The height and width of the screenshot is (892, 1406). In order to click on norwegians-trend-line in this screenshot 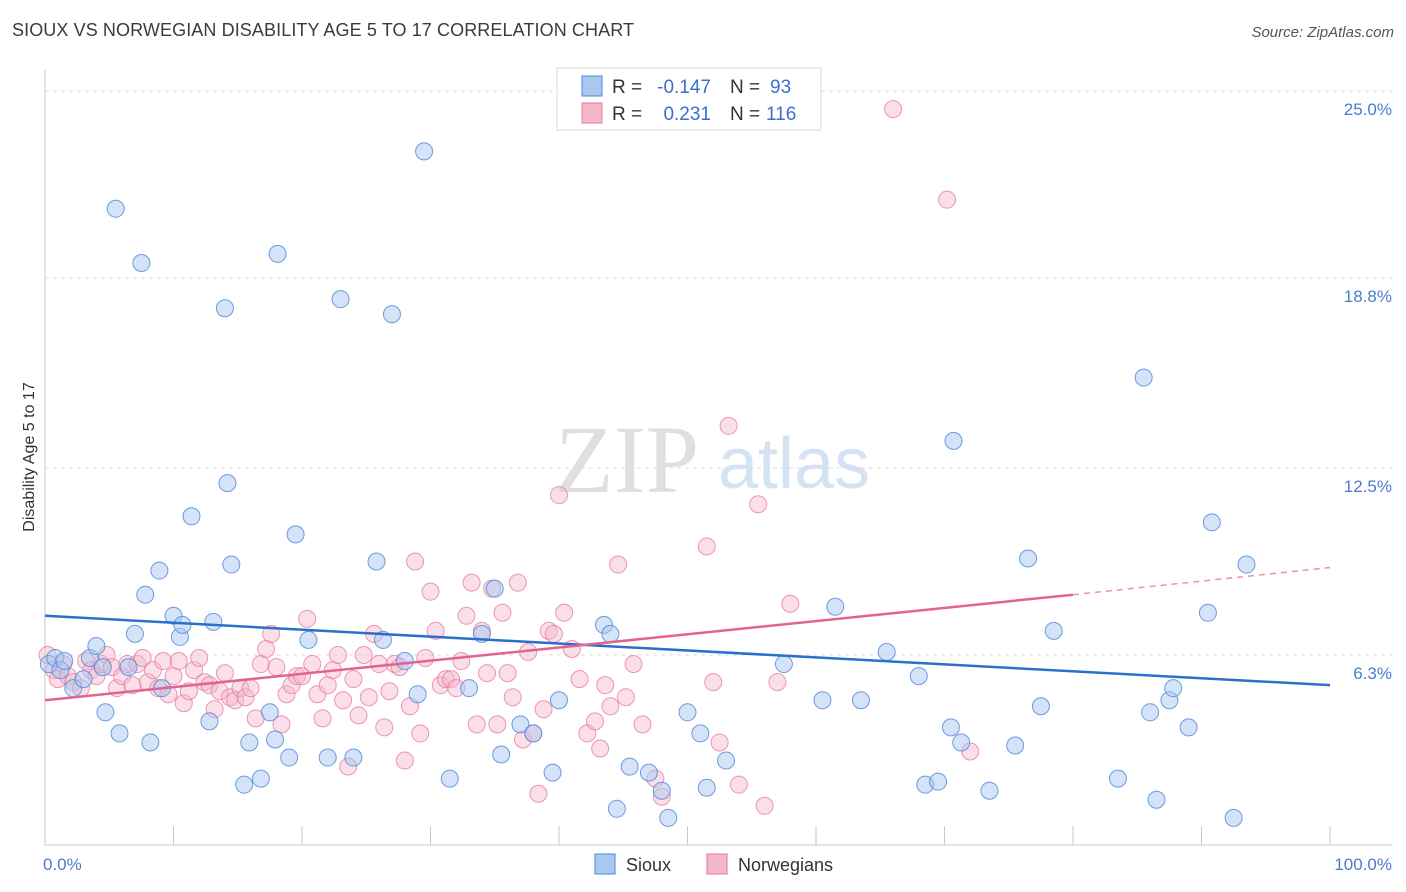, I will do `click(559, 647)`.